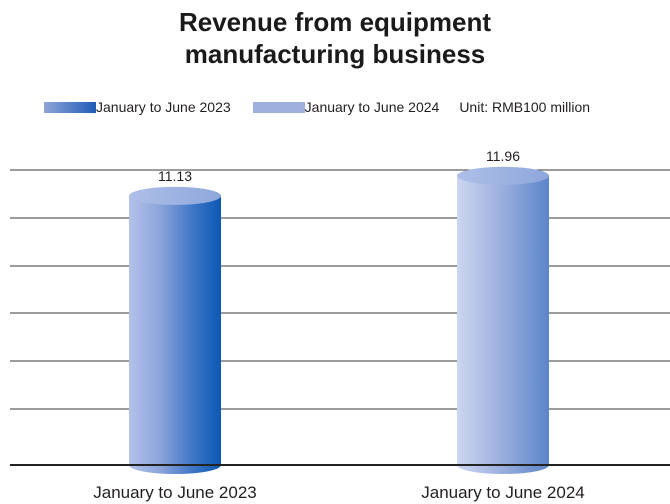 The width and height of the screenshot is (670, 504). Describe the element at coordinates (278, 107) in the screenshot. I see `legend-swatch-2024` at that location.